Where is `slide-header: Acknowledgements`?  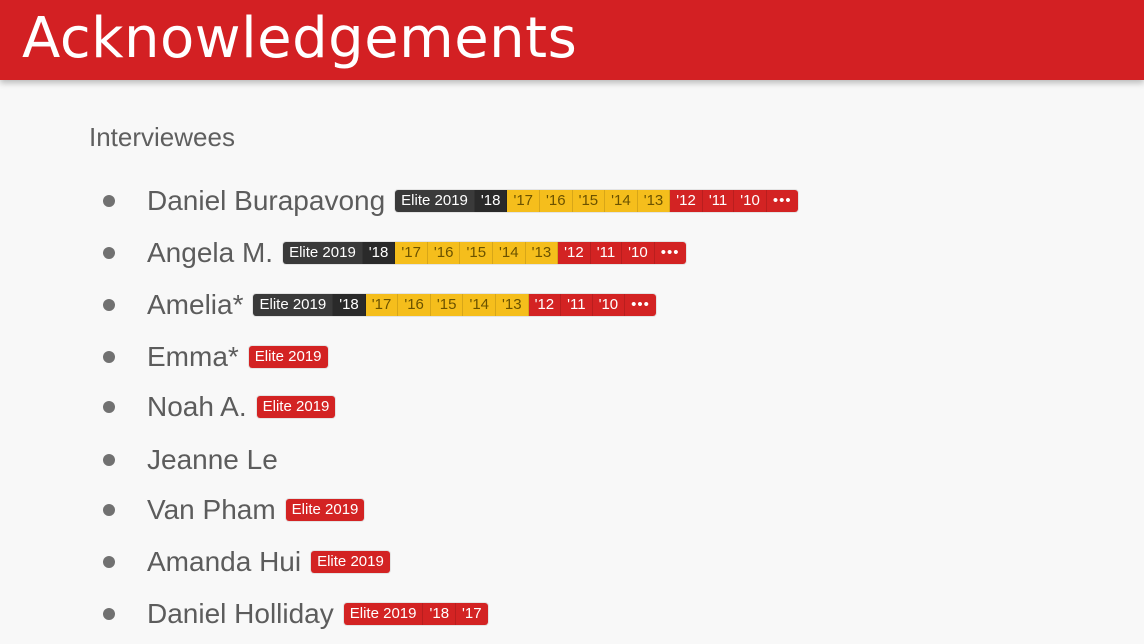
slide-header: Acknowledgements is located at coordinates (572, 40).